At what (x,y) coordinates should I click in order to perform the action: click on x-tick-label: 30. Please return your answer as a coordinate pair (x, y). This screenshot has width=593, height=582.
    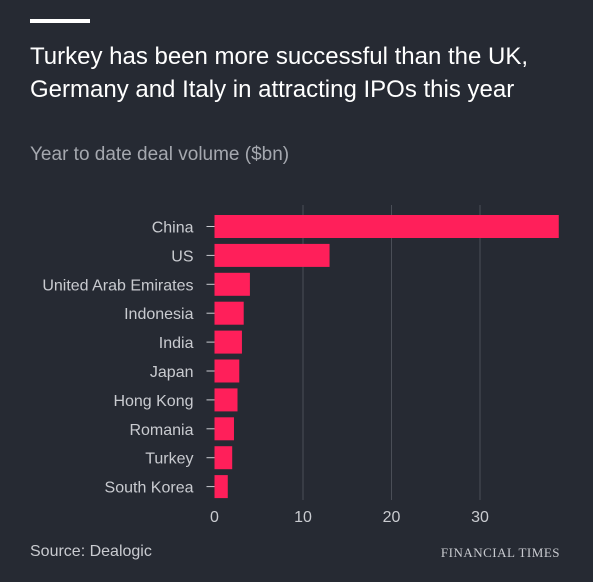
    Looking at the image, I should click on (480, 517).